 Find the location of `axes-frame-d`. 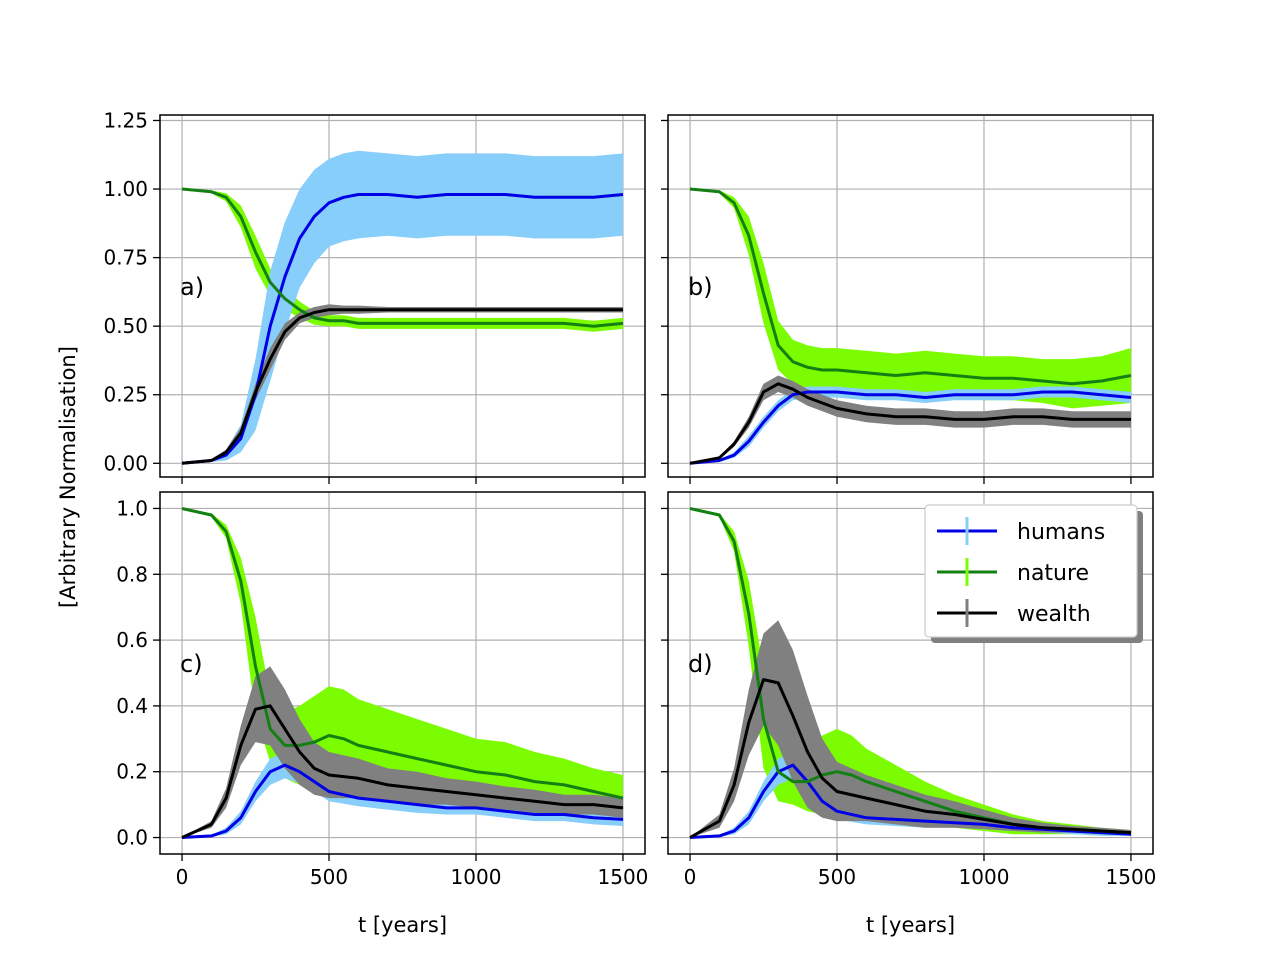

axes-frame-d is located at coordinates (910, 673).